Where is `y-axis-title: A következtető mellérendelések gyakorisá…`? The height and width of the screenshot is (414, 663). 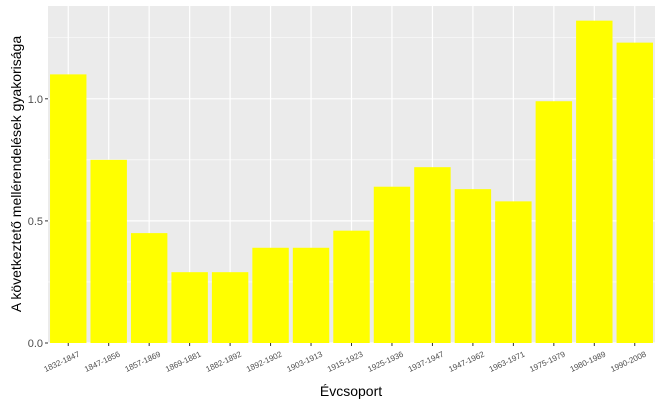 y-axis-title: A következtető mellérendelések gyakorisá… is located at coordinates (16, 174).